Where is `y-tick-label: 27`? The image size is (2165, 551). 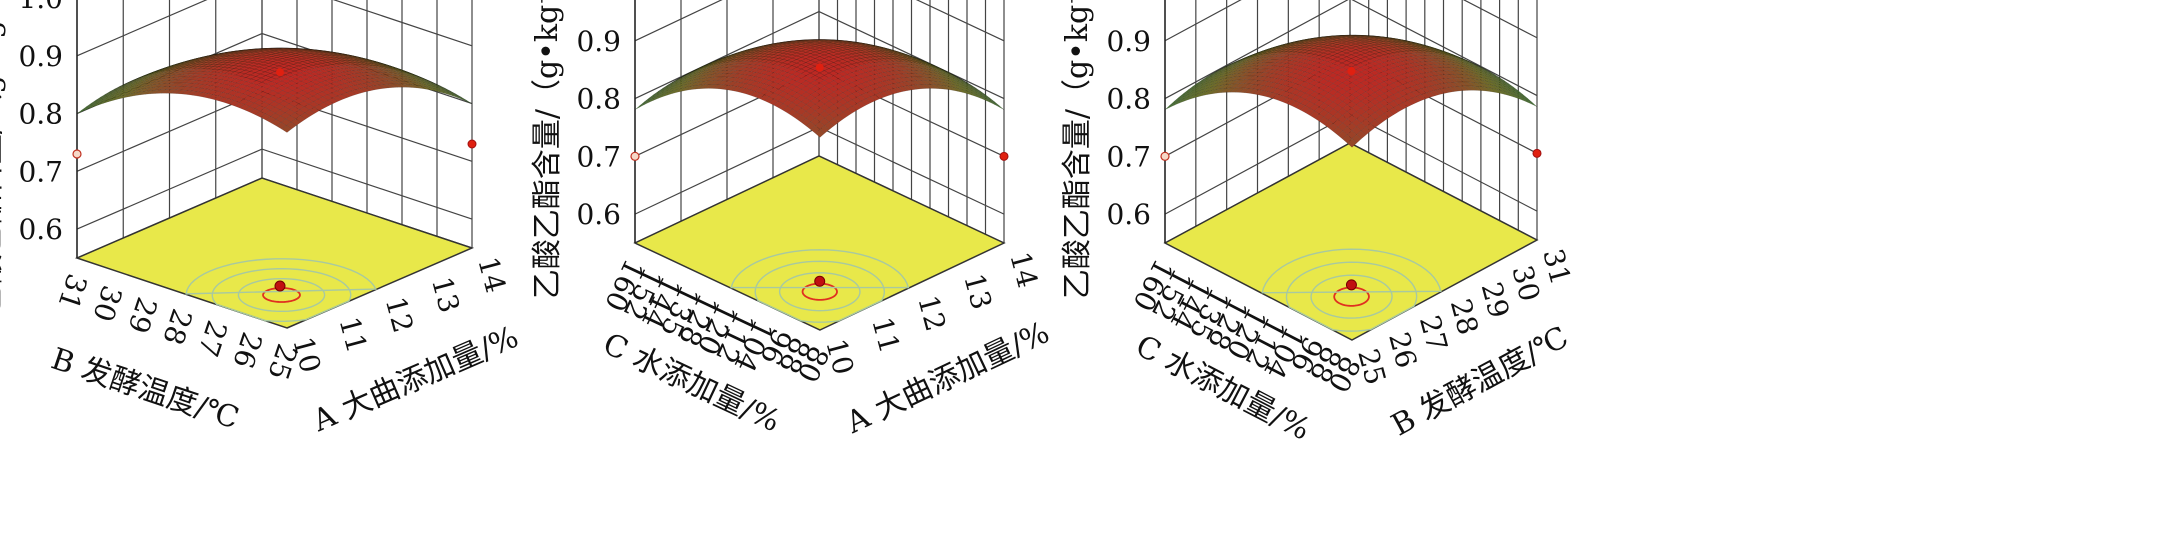
y-tick-label: 27 is located at coordinates (212, 338).